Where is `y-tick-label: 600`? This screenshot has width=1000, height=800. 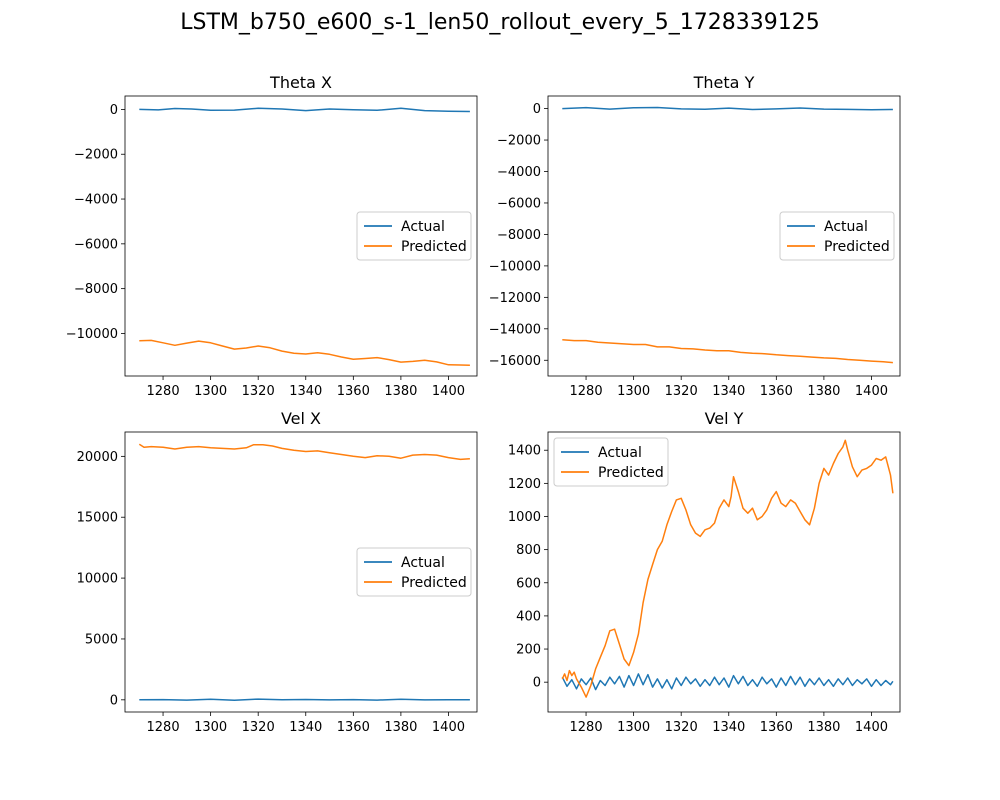
y-tick-label: 600 is located at coordinates (528, 583).